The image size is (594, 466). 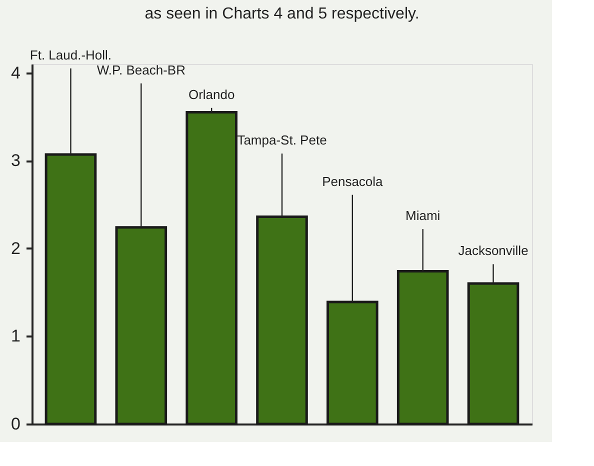 What do you see at coordinates (15, 72) in the screenshot?
I see `y-tick-label: 4` at bounding box center [15, 72].